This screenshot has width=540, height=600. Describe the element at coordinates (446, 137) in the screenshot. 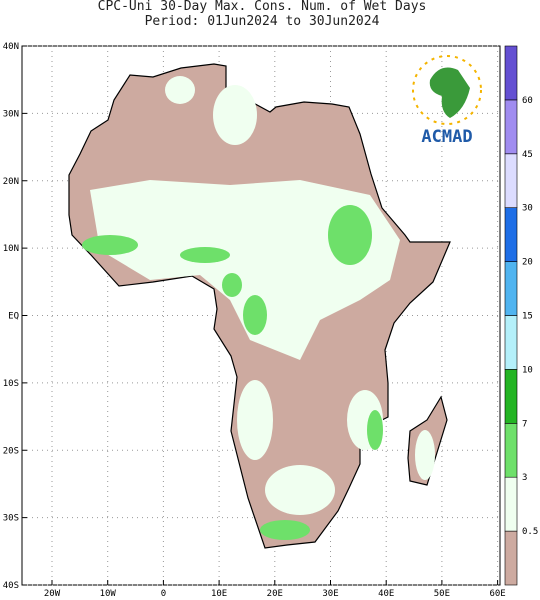

I see `logo-text: ACMAD` at that location.